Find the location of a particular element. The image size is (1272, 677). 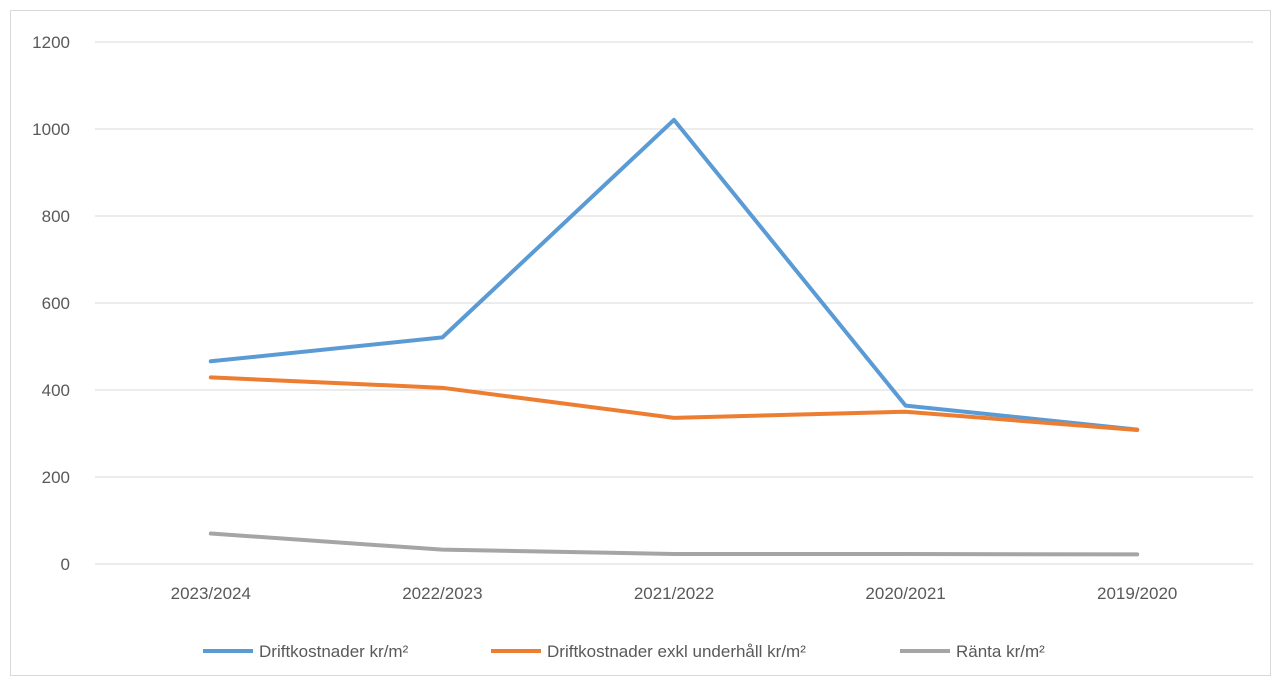

x-tick-label: 2021/2022 is located at coordinates (674, 593).